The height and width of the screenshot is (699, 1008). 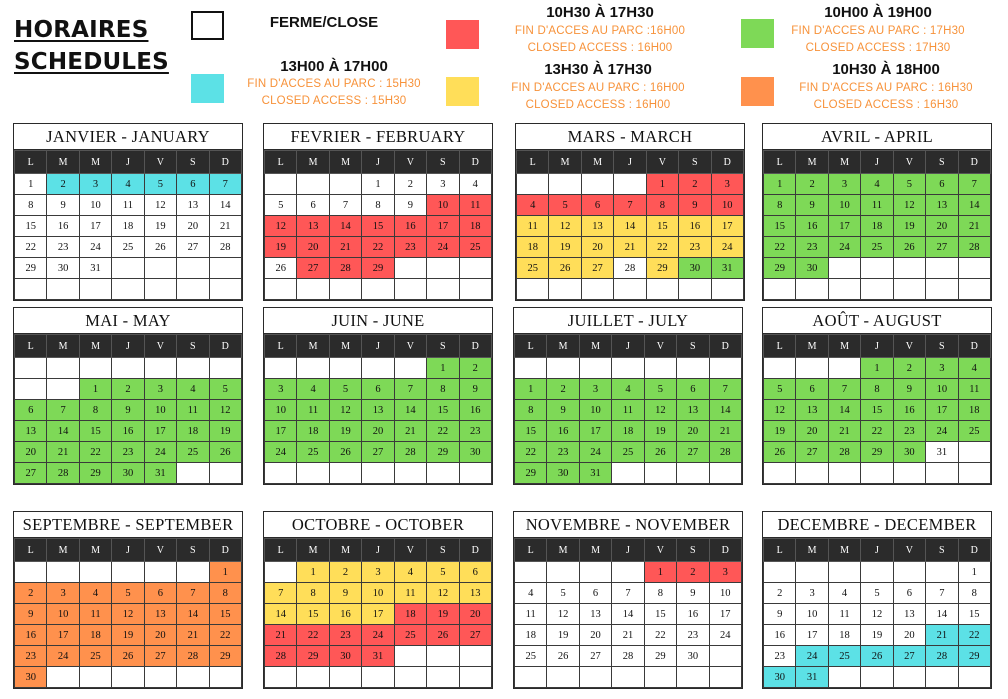 I want to click on weekday-header: V, so click(x=662, y=162).